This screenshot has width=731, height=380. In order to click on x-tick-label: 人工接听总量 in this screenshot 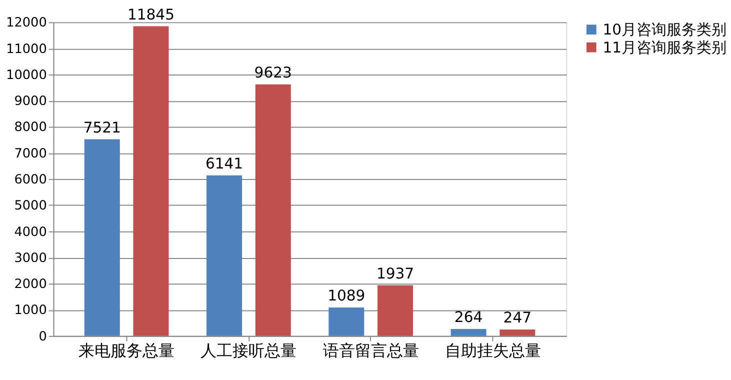, I will do `click(248, 350)`.